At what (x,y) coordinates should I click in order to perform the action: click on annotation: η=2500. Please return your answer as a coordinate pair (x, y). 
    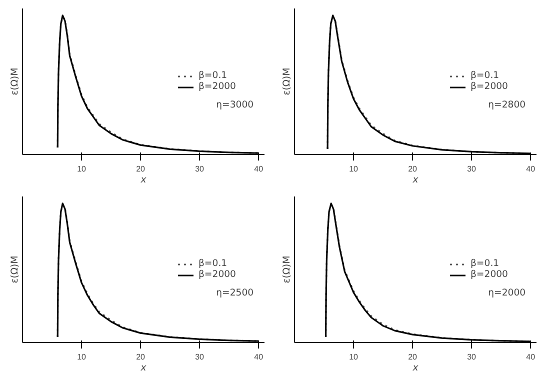
    Looking at the image, I should click on (235, 293).